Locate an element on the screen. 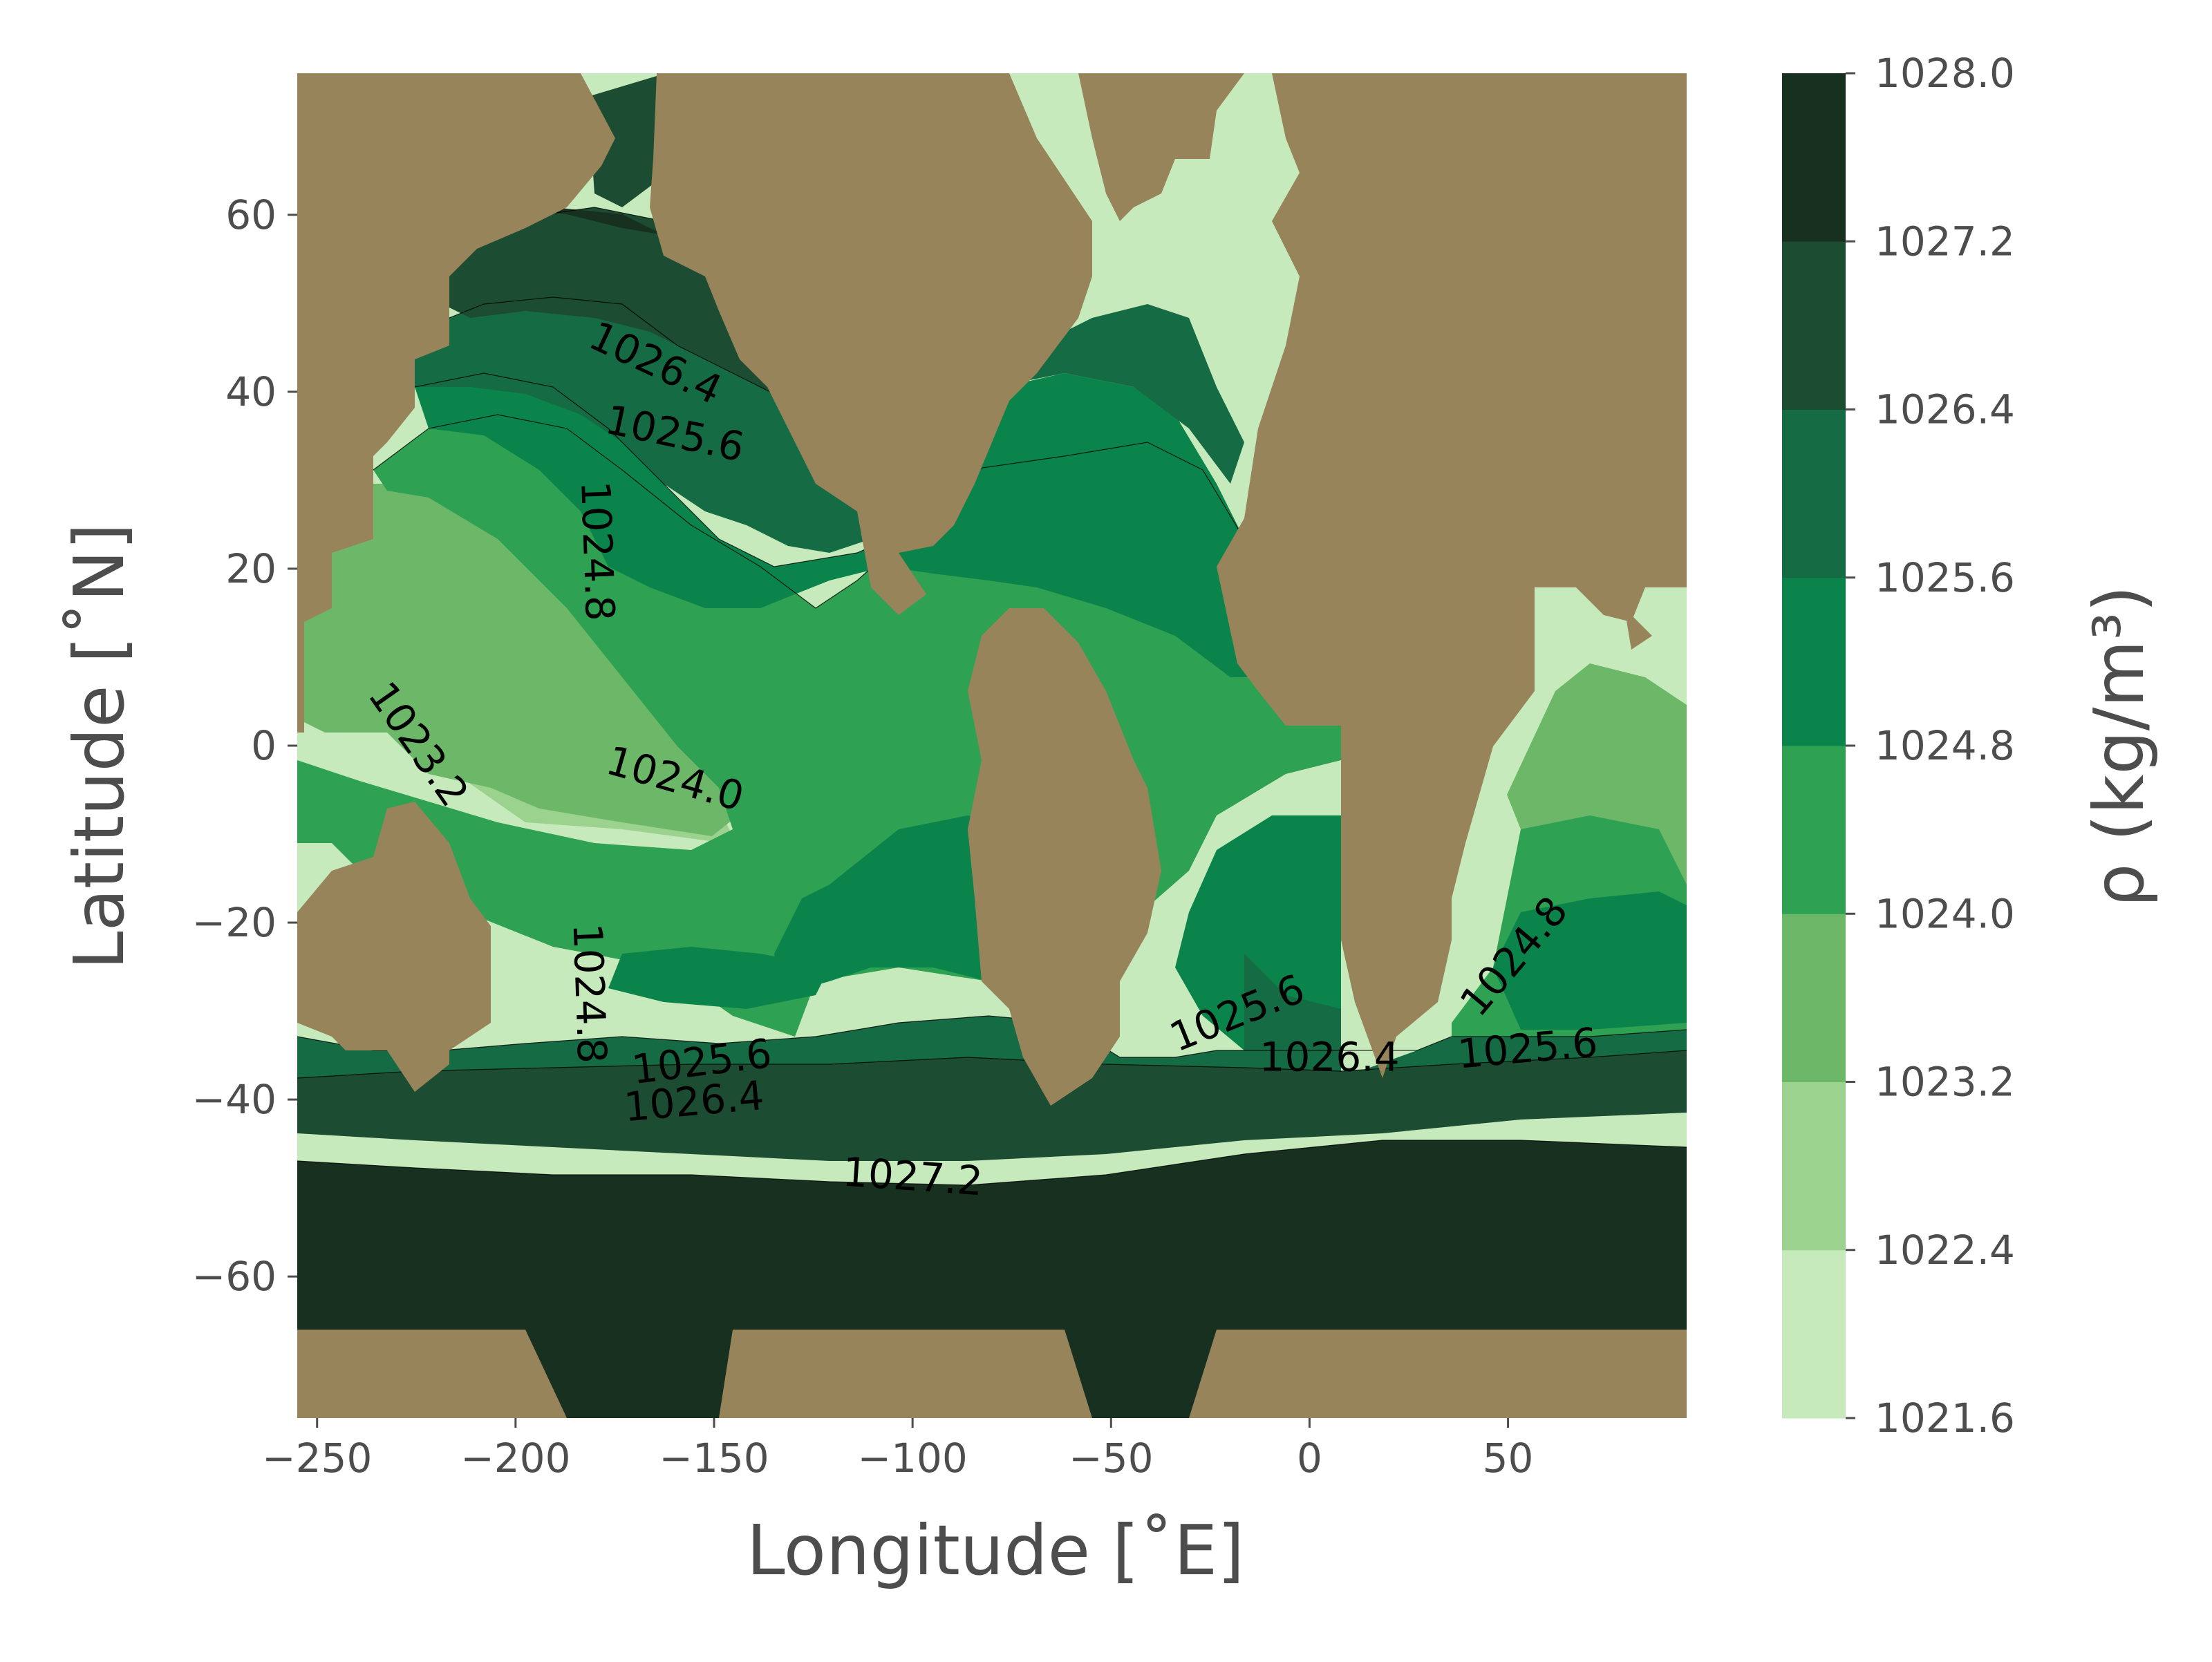  x-tick-label: 50 is located at coordinates (1508, 1458).